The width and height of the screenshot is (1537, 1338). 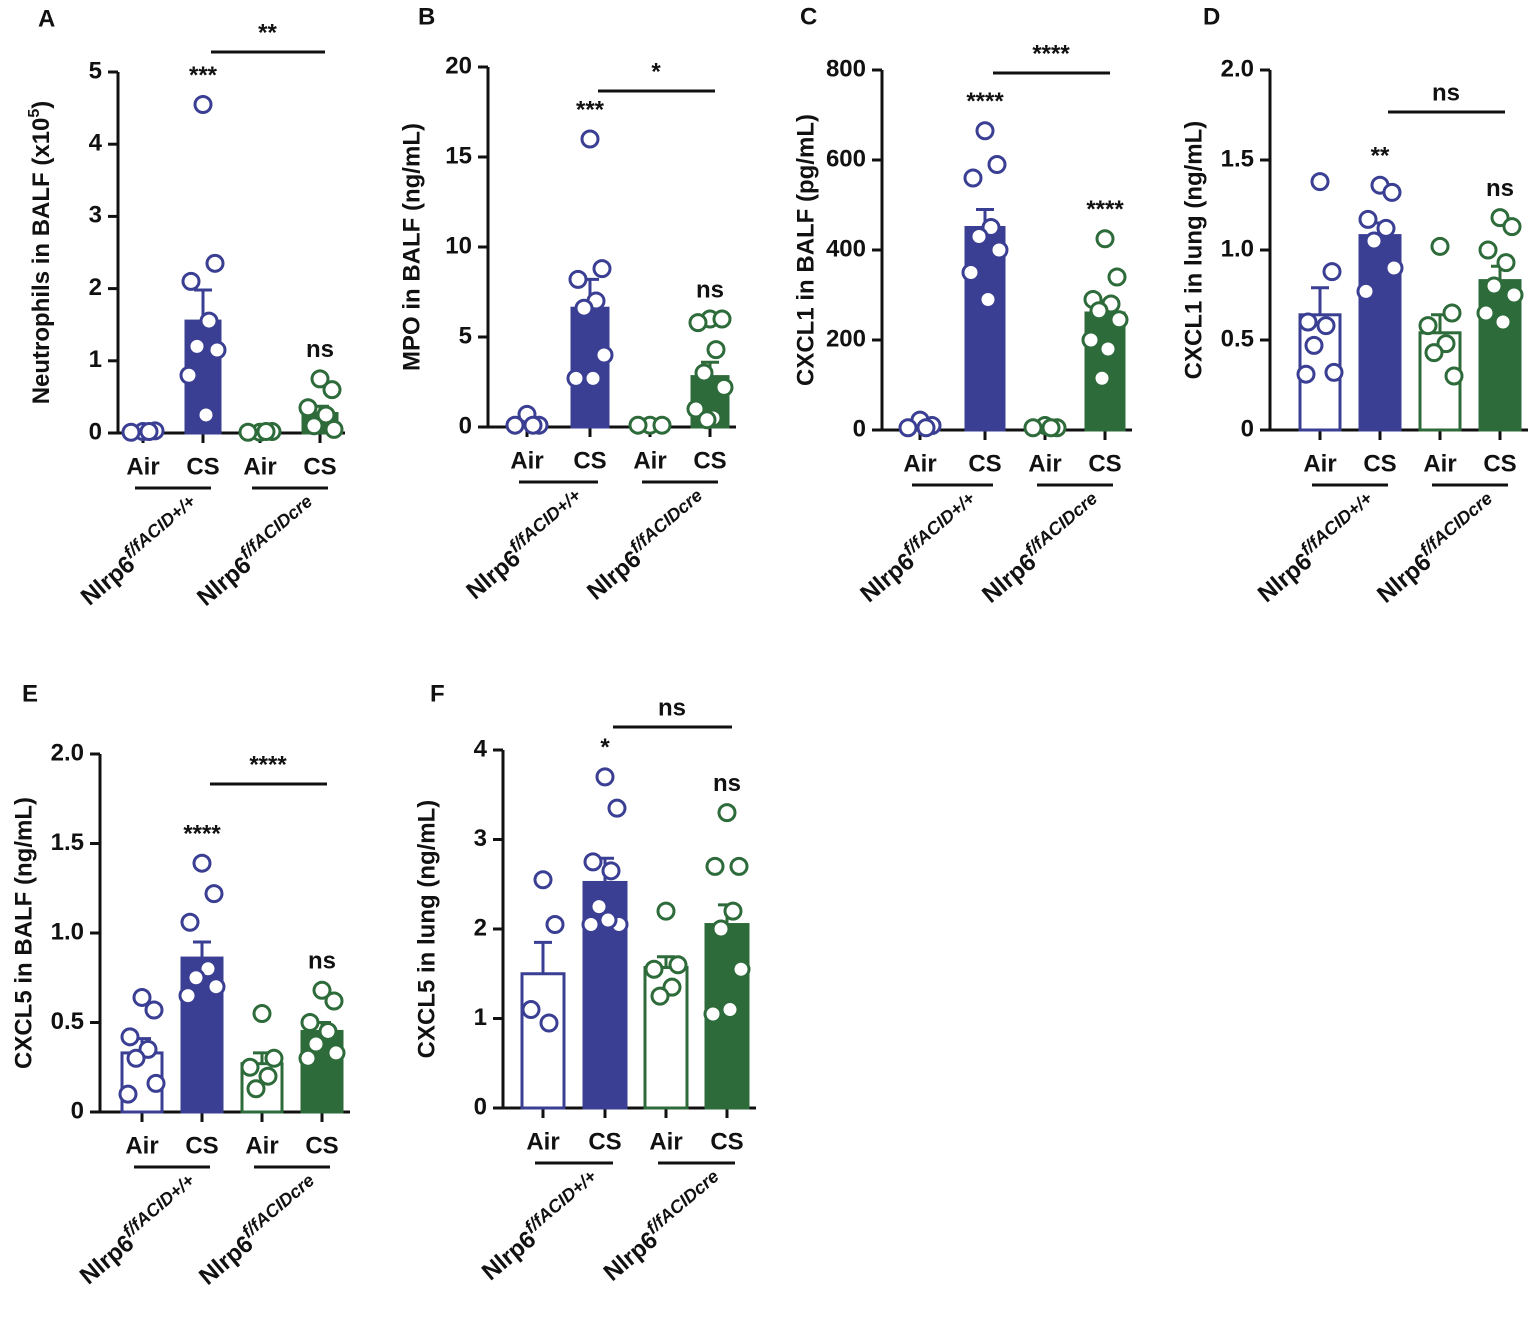 What do you see at coordinates (202, 834) in the screenshot?
I see `significance-label: ****` at bounding box center [202, 834].